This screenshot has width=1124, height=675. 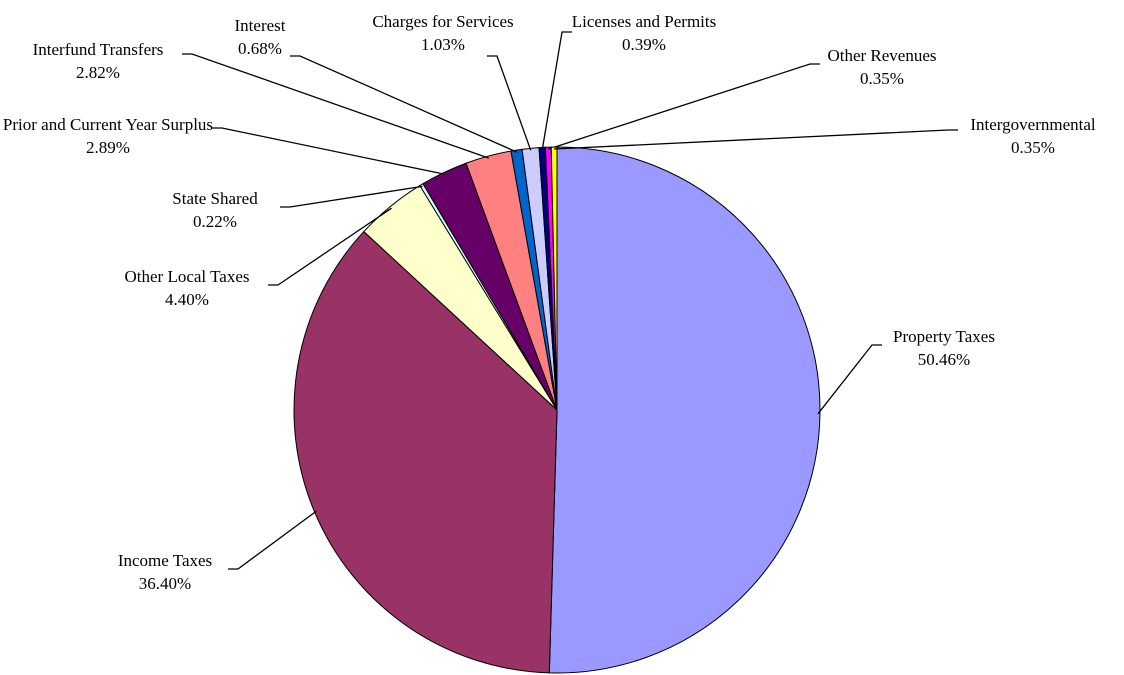 I want to click on value-label: 2.89%, so click(x=108, y=147).